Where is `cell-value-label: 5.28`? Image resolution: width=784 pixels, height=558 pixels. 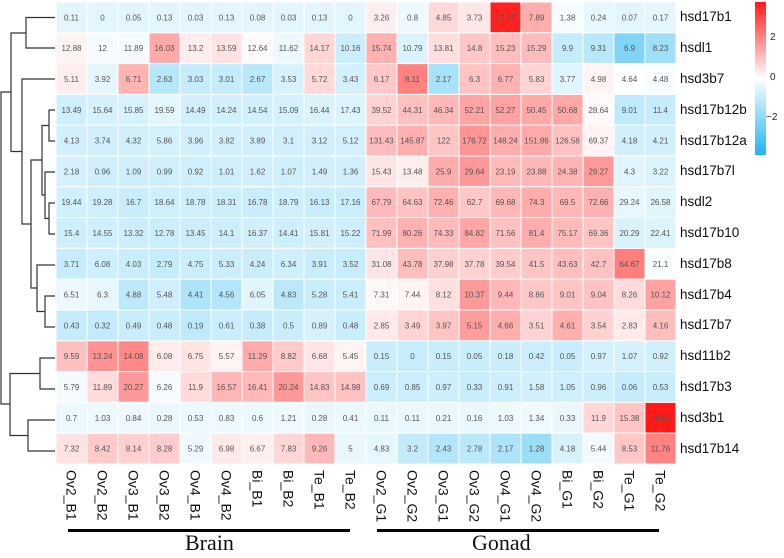
cell-value-label: 5.28 is located at coordinates (320, 295).